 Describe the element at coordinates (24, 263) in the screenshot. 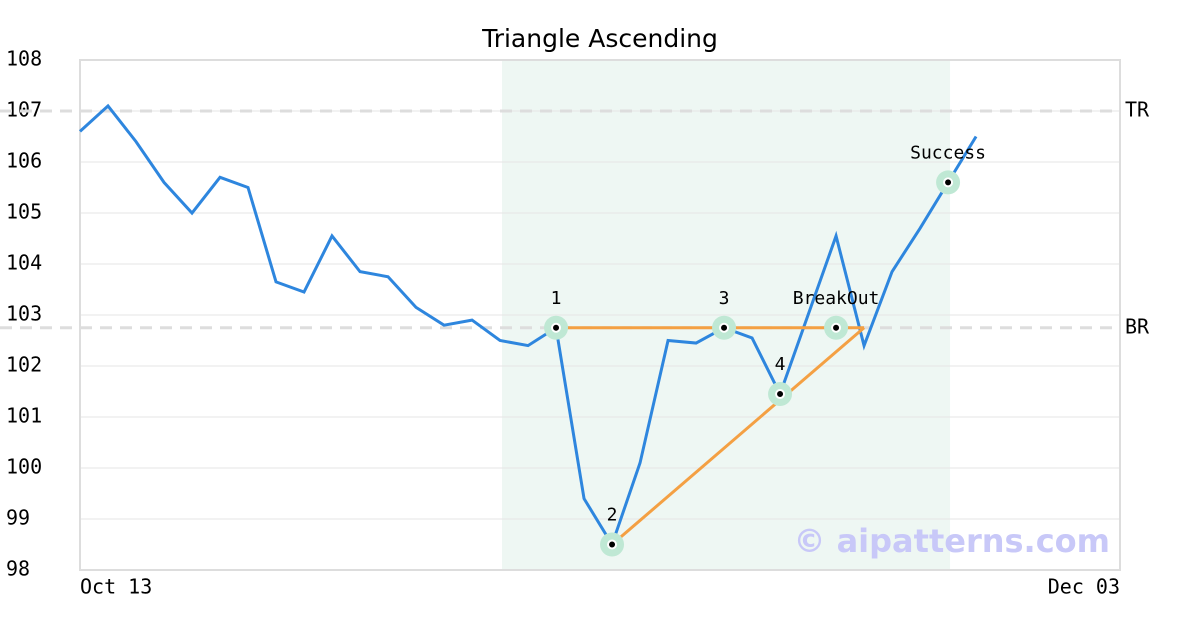

I see `y-tick-label: 104` at that location.